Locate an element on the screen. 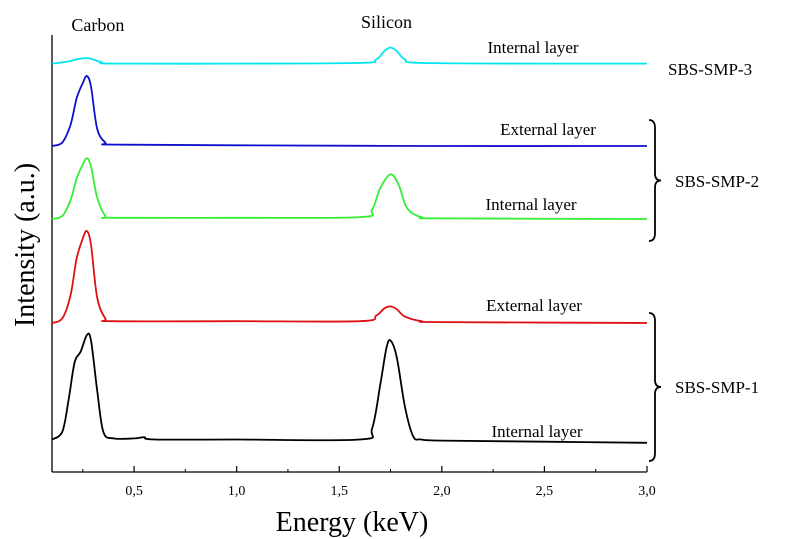 This screenshot has height=539, width=796. series-label-4: External layer is located at coordinates (534, 305).